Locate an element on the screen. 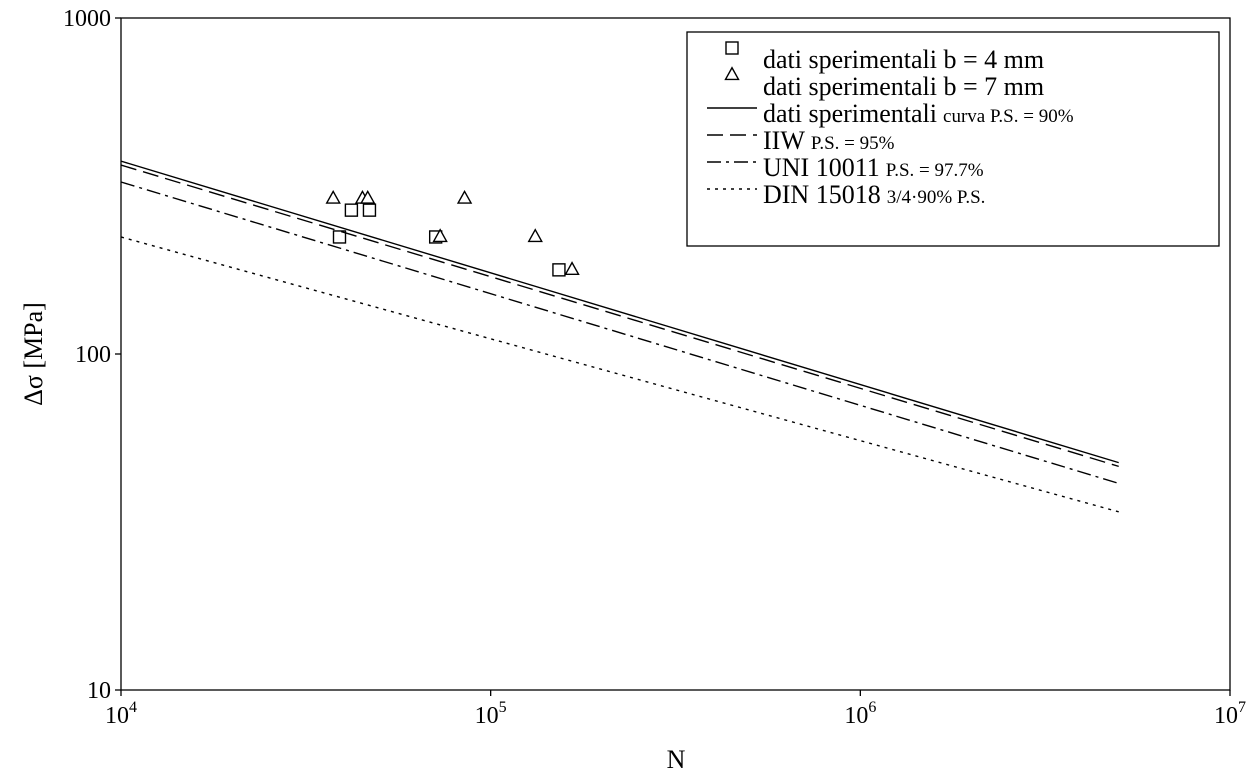 This screenshot has height=775, width=1256. legend-label-main: dati sperimentali b = 7 mm is located at coordinates (903, 86).